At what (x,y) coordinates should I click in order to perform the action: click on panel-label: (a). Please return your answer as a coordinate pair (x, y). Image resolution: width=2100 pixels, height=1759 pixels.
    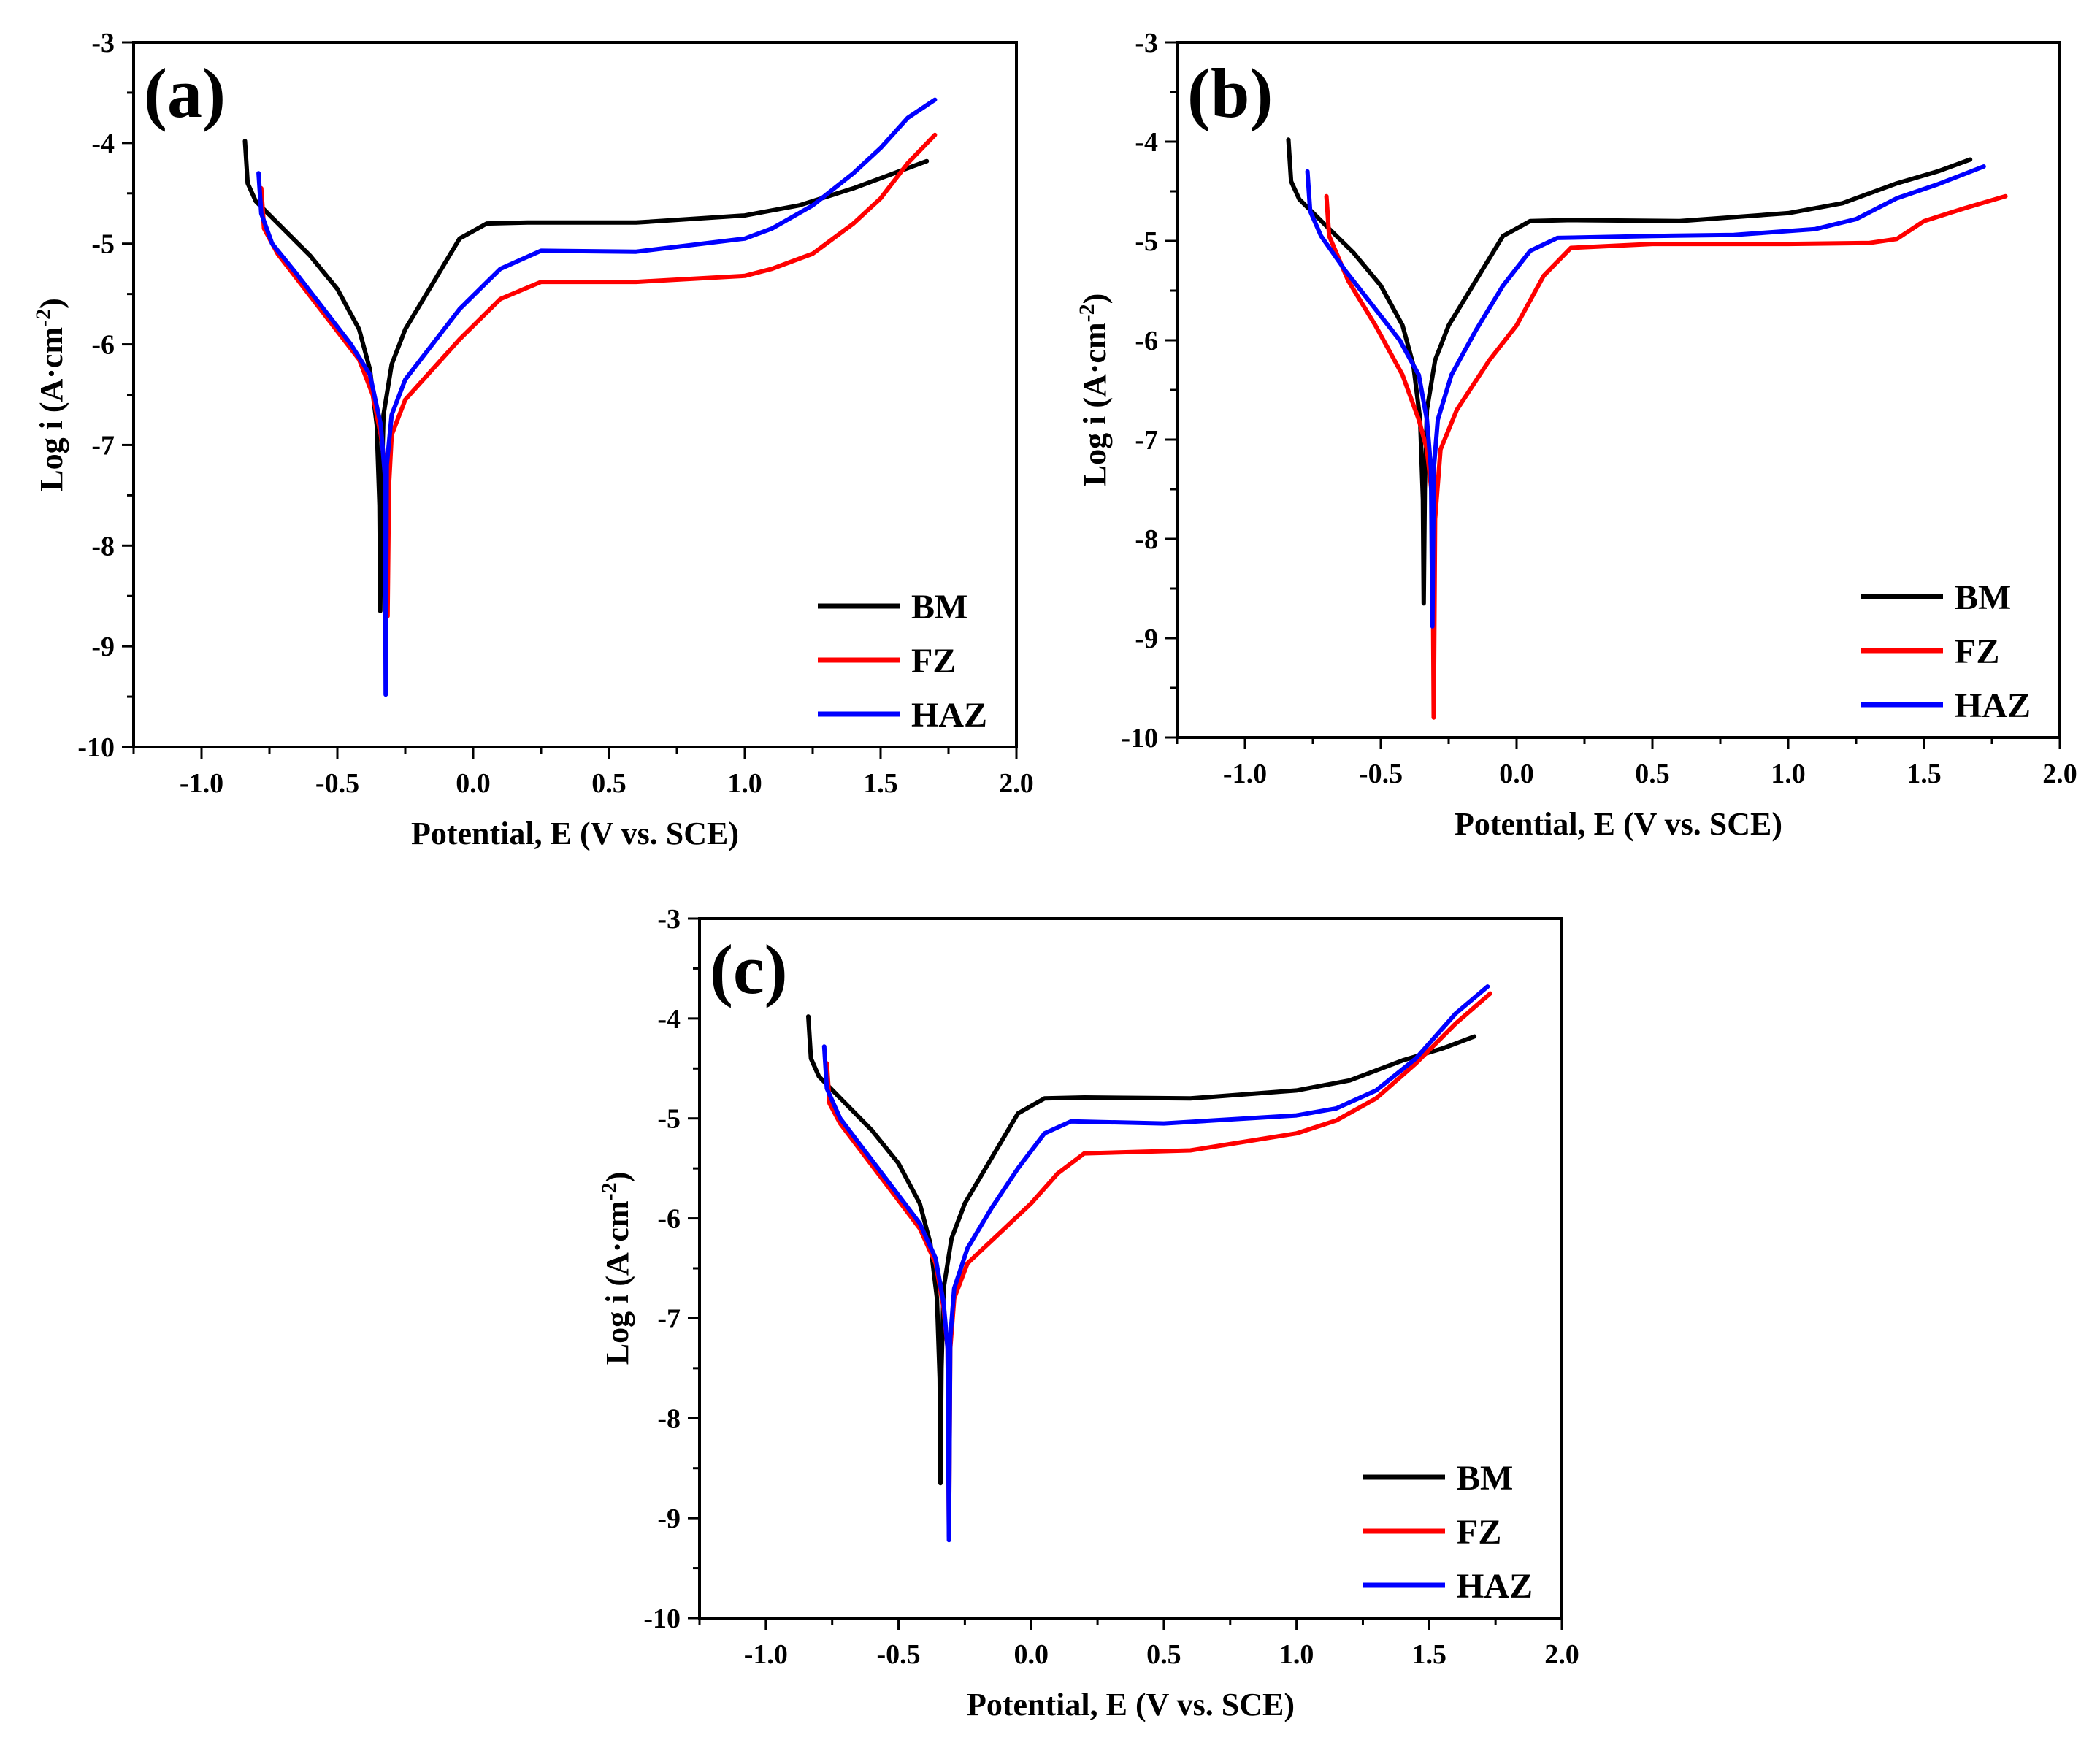
    Looking at the image, I should click on (185, 93).